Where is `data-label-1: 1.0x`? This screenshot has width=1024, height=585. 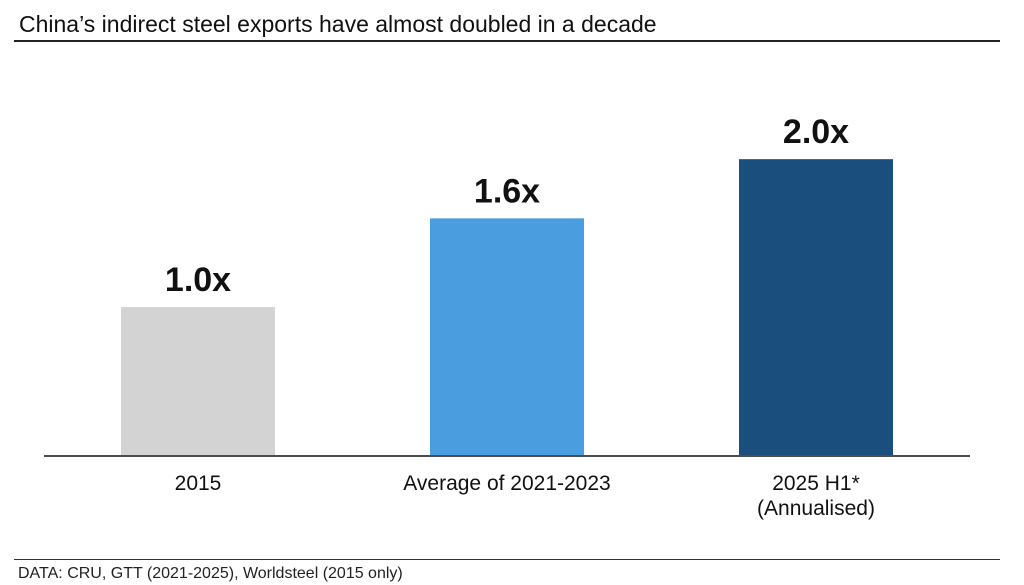
data-label-1: 1.0x is located at coordinates (198, 280).